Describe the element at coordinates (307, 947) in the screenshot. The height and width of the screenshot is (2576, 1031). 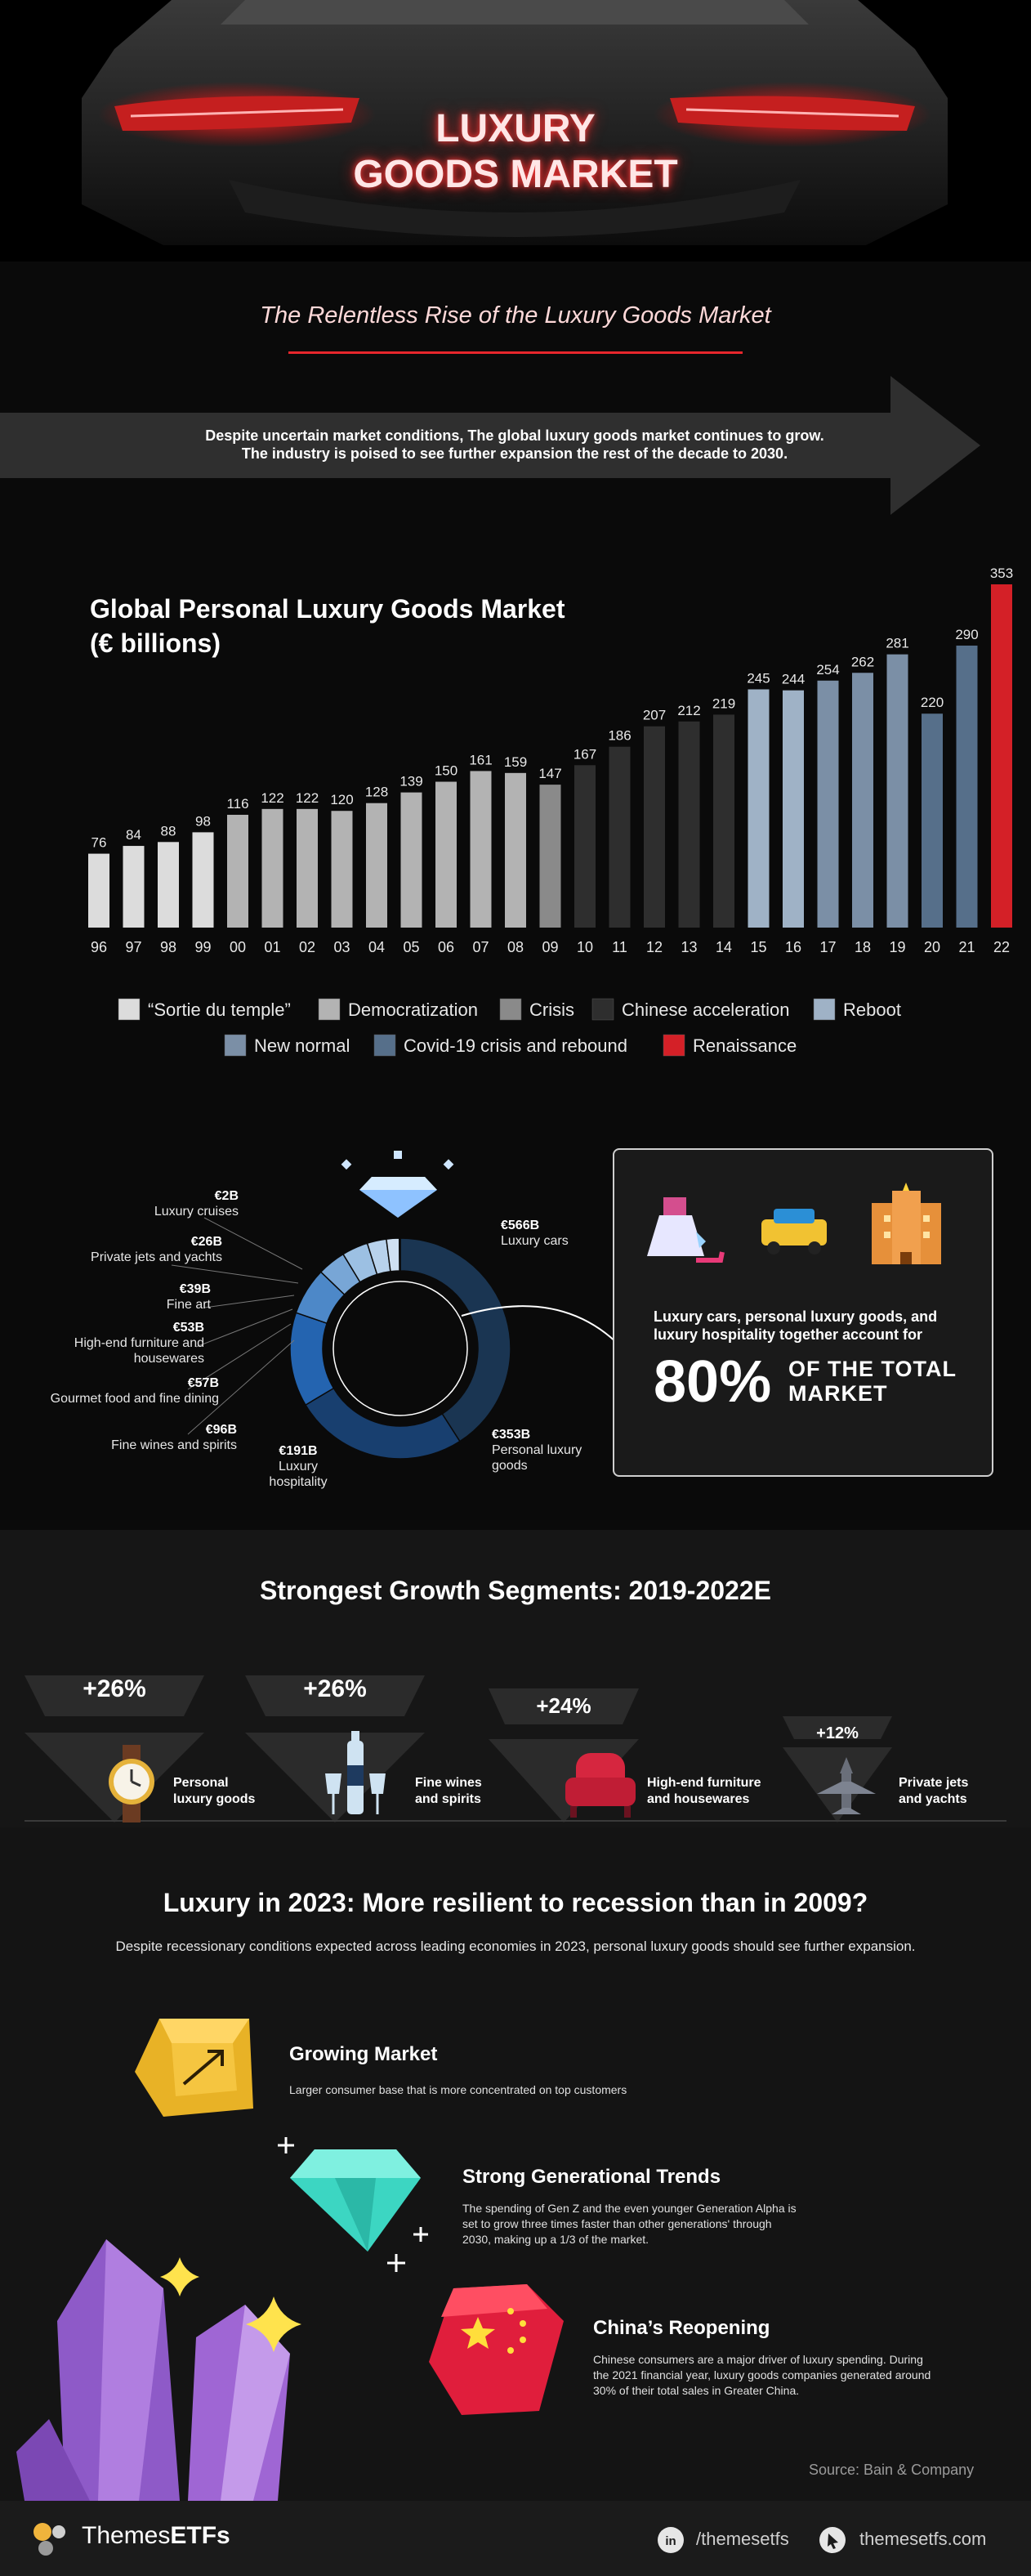
I see `tick-02: 02` at that location.